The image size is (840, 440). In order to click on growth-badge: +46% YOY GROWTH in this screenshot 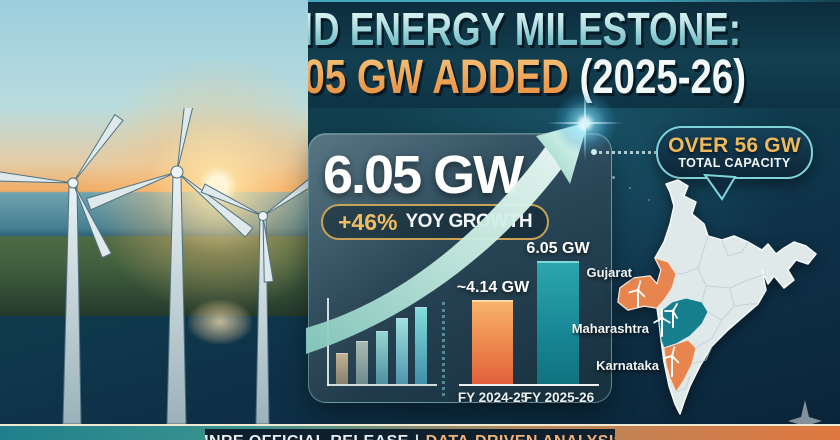, I will do `click(435, 222)`.